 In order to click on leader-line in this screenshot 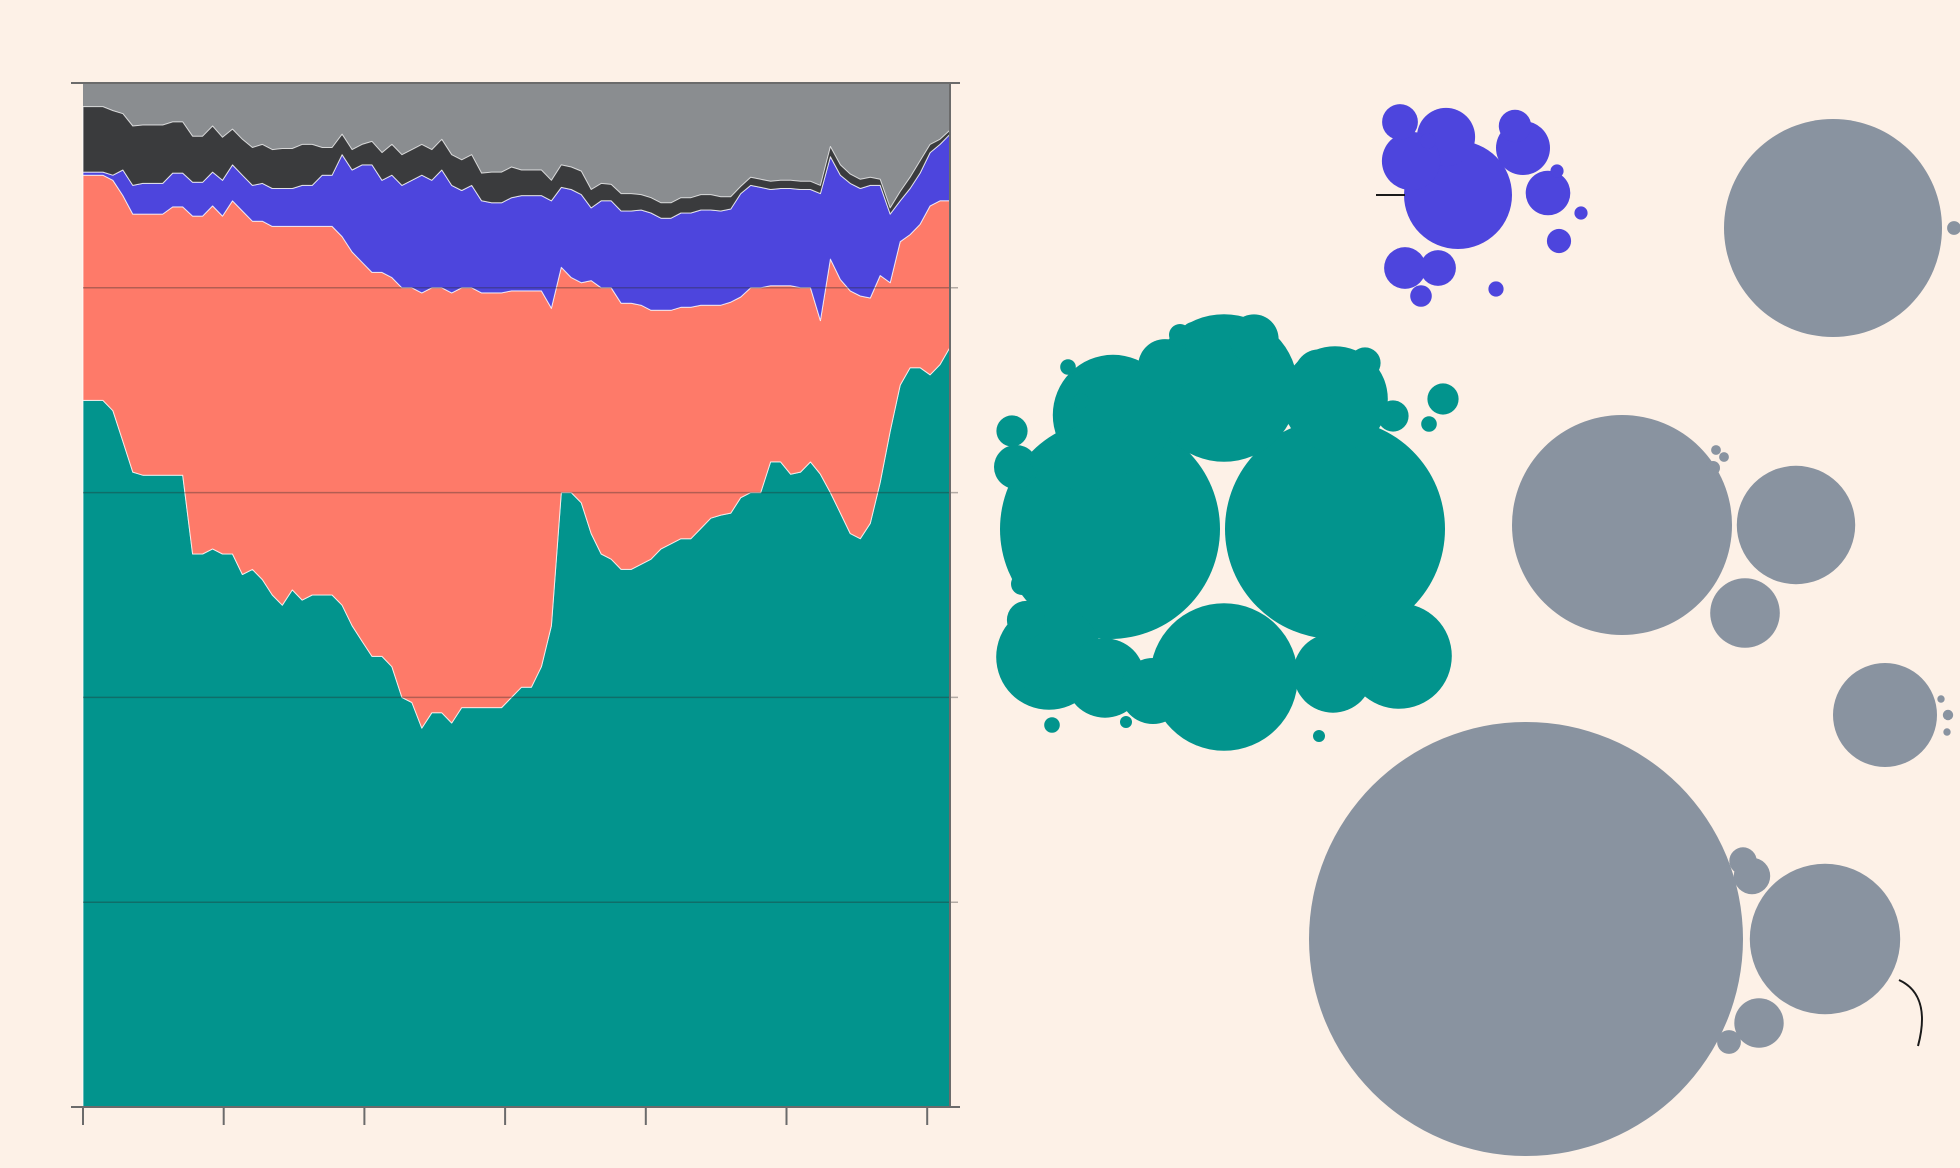, I will do `click(1910, 1013)`.